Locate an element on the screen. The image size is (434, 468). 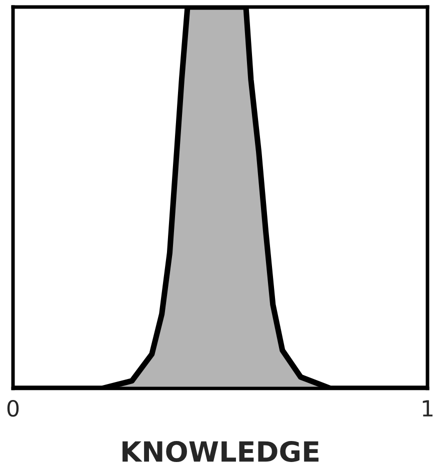
x-tick-label: 1 is located at coordinates (427, 408).